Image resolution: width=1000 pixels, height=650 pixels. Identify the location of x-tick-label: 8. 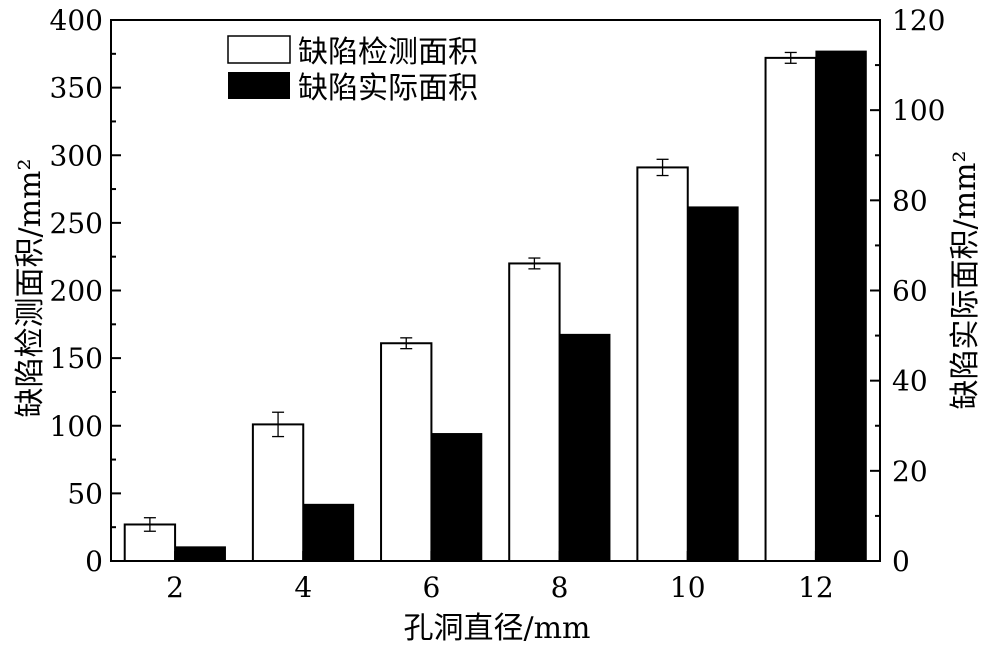
(560, 587).